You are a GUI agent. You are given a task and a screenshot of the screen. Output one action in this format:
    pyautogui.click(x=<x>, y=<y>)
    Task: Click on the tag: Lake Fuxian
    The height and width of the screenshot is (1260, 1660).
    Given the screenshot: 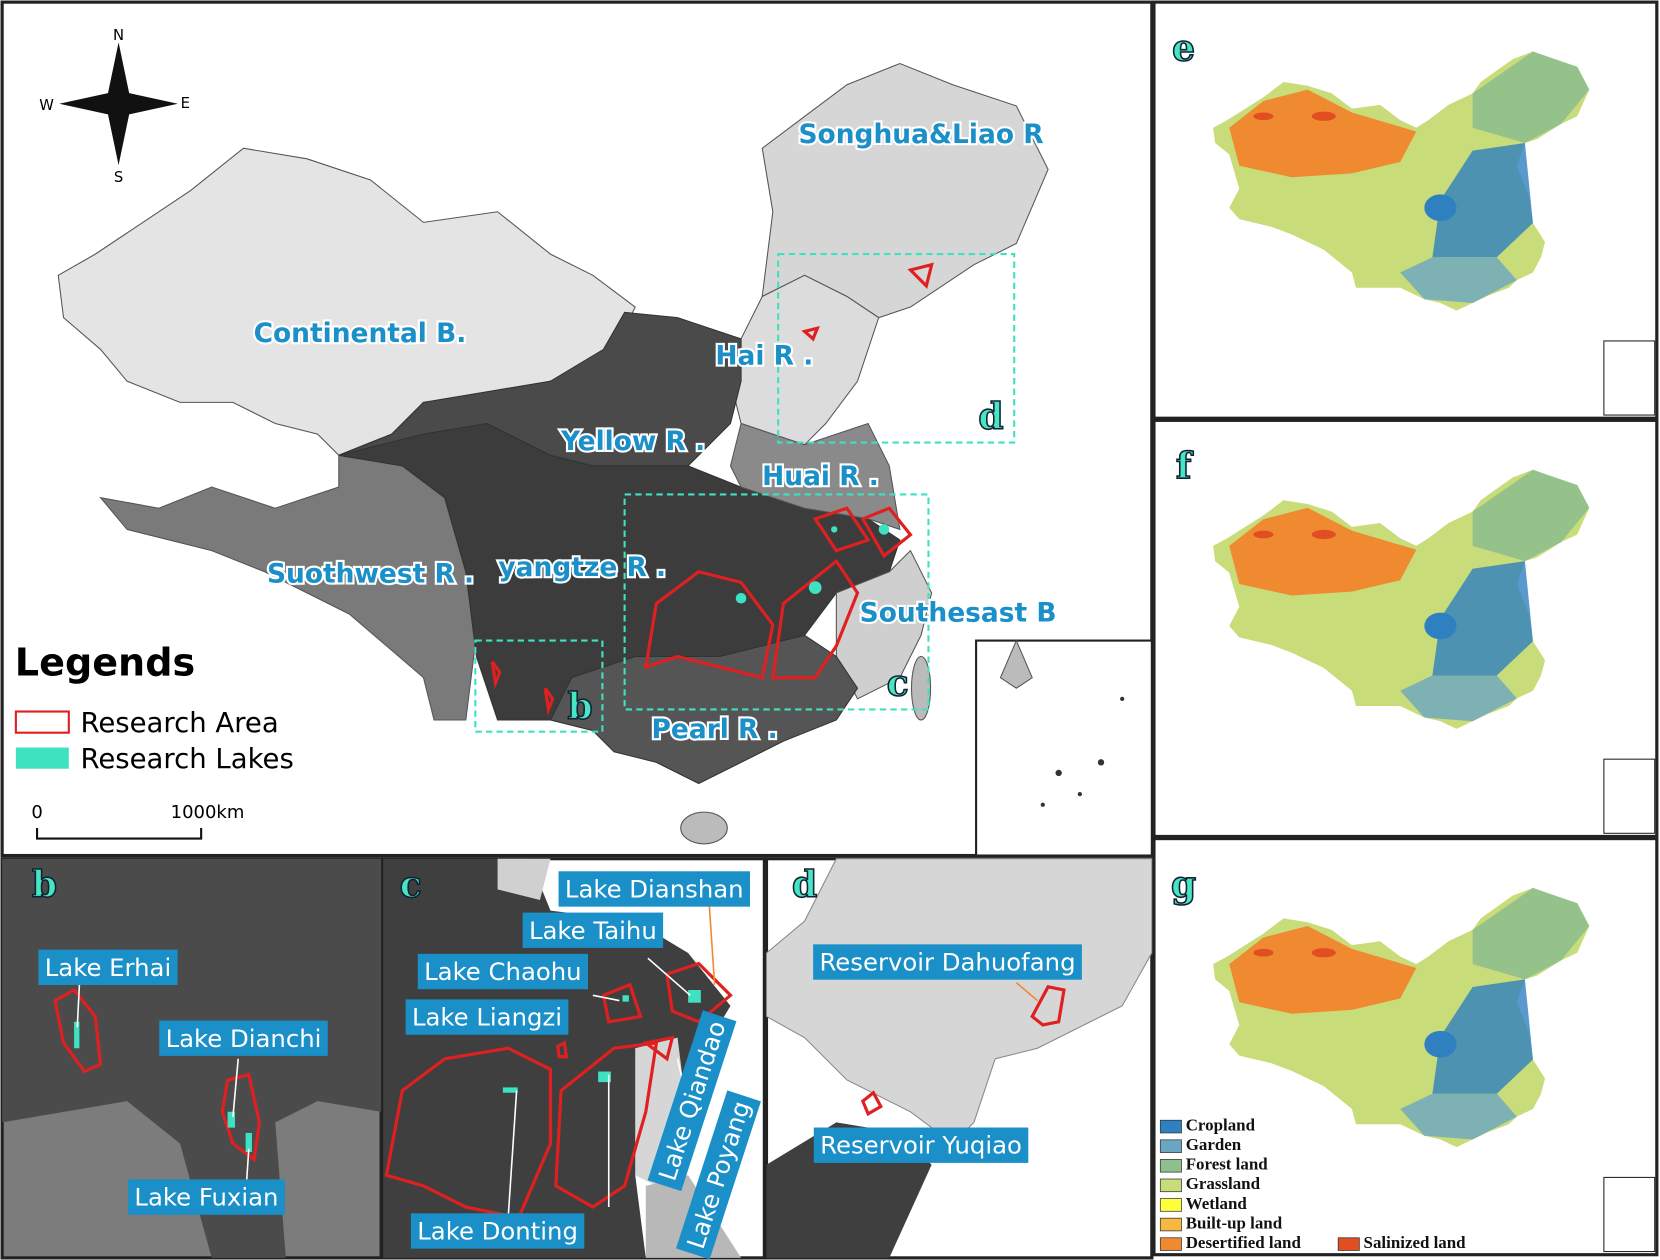 What is the action you would take?
    pyautogui.click(x=206, y=1197)
    